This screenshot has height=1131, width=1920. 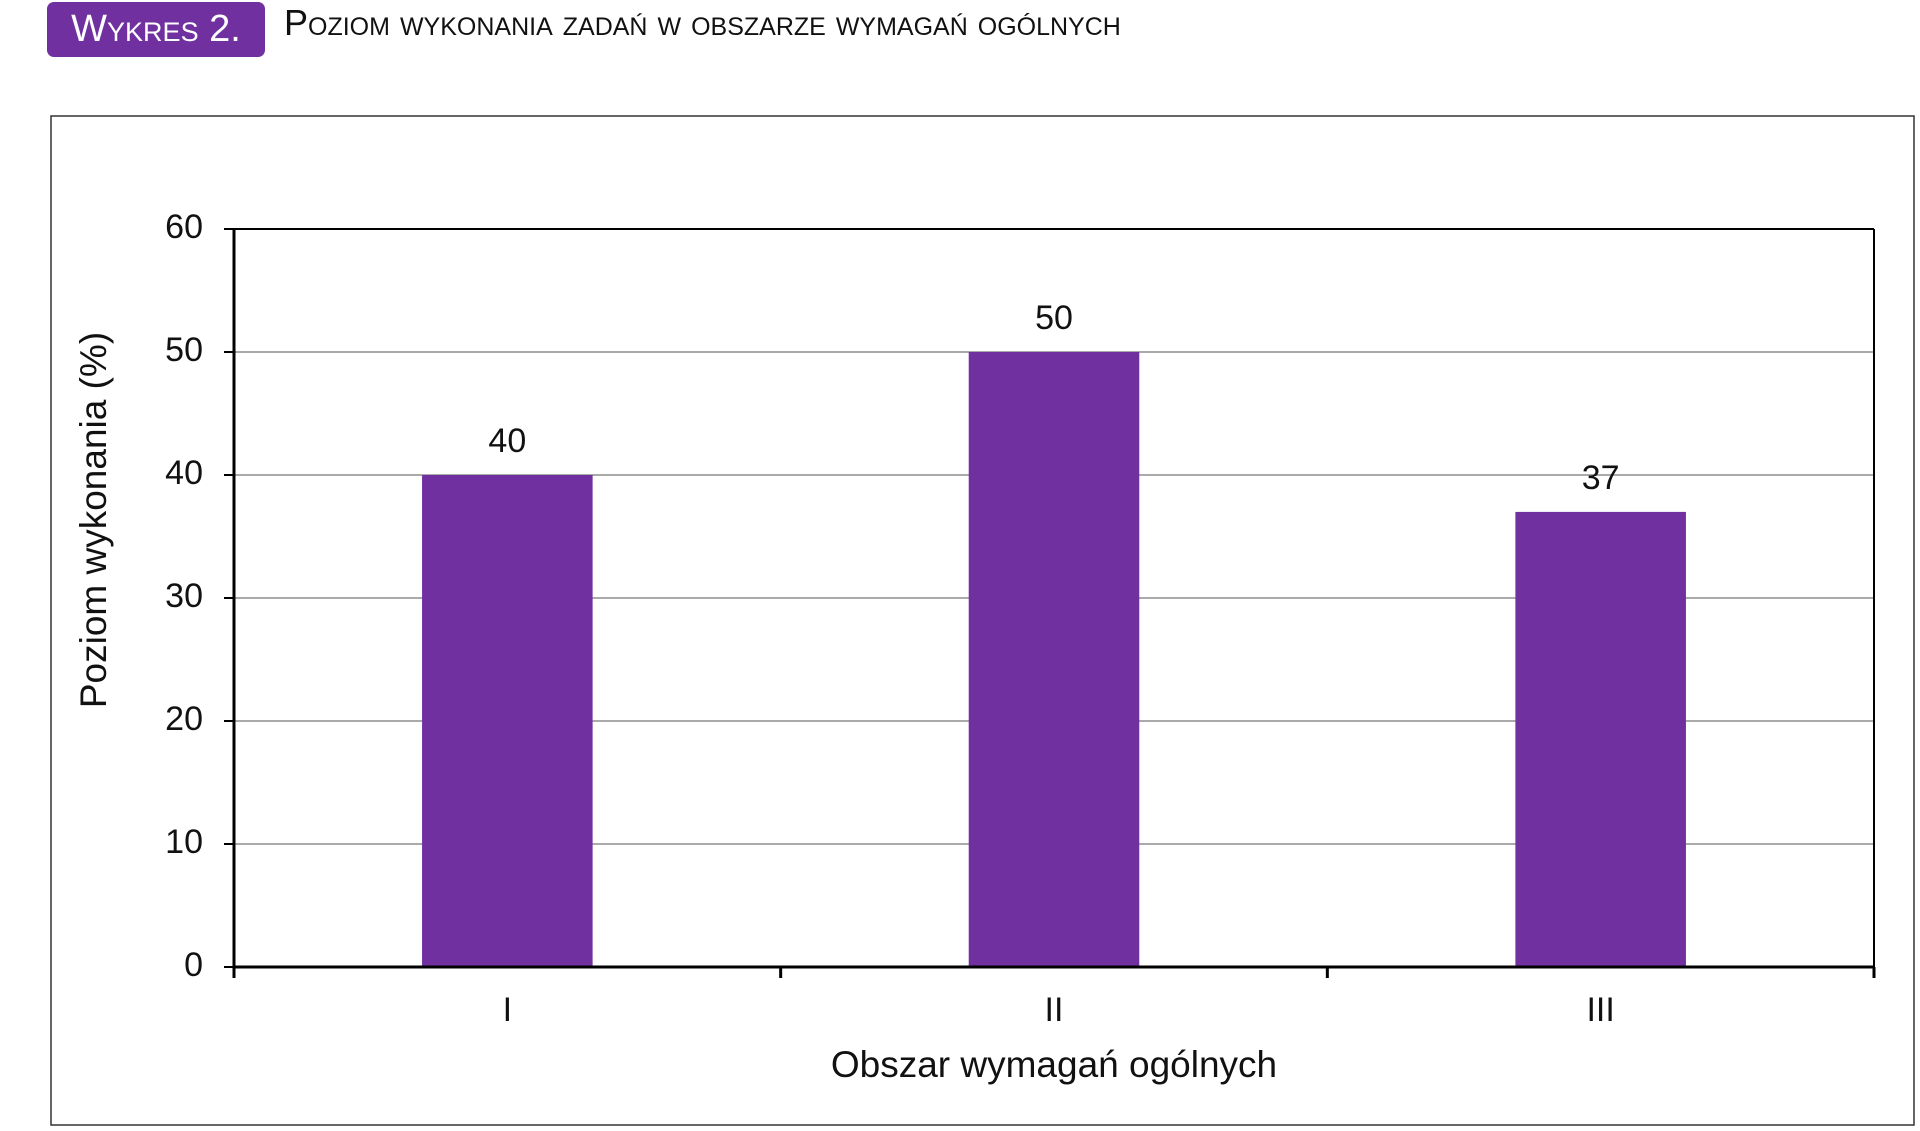 I want to click on data-label: 50, so click(x=1054, y=318).